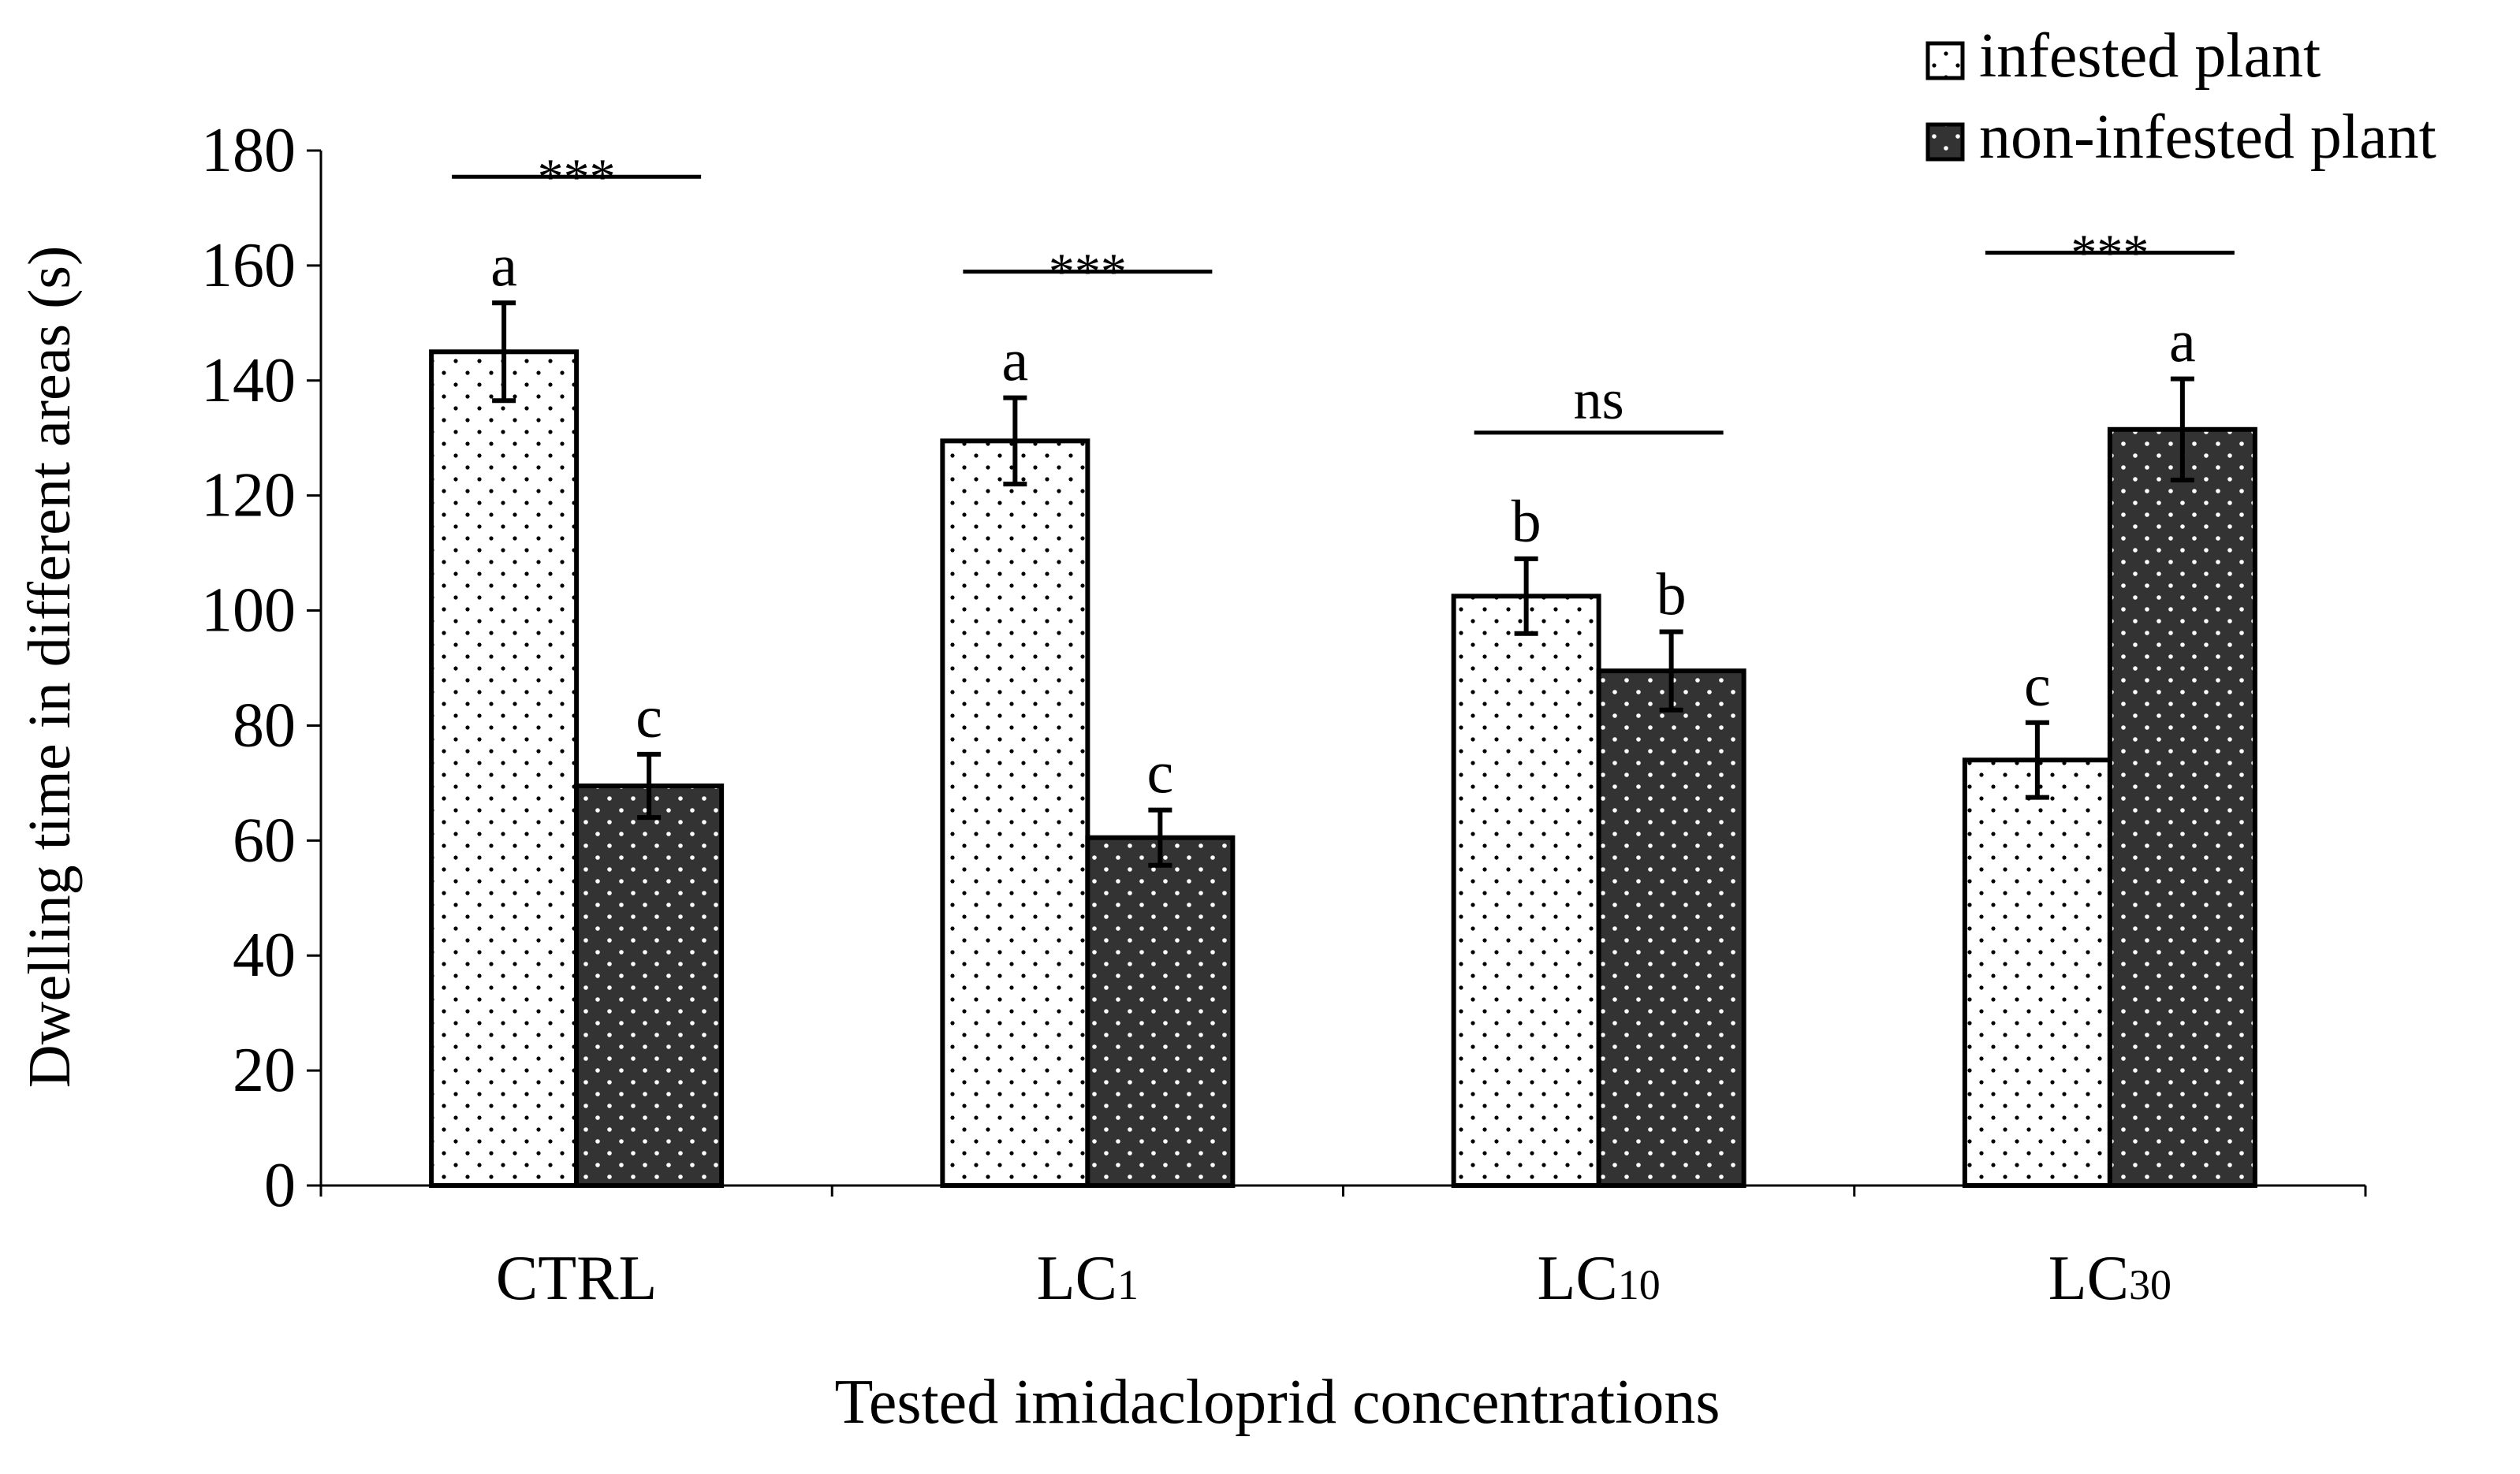 The width and height of the screenshot is (2520, 1474). What do you see at coordinates (280, 1185) in the screenshot?
I see `y-tick-label: 0` at bounding box center [280, 1185].